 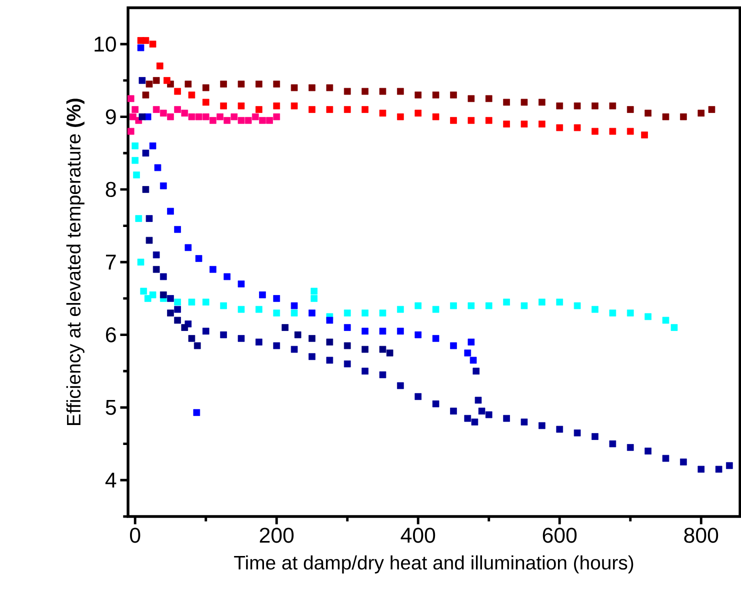 I want to click on y-tick-label: 8, so click(x=111, y=189).